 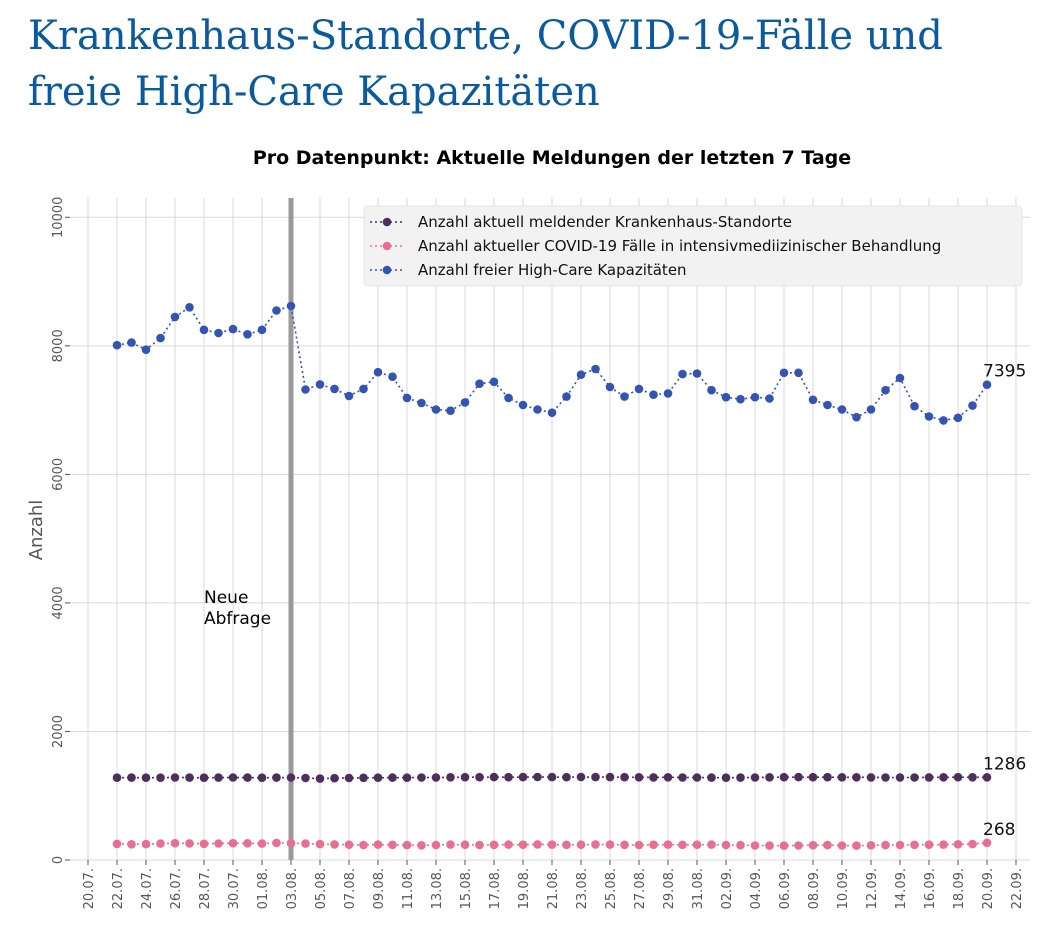 I want to click on x-tick-label: 08.09., so click(x=814, y=888).